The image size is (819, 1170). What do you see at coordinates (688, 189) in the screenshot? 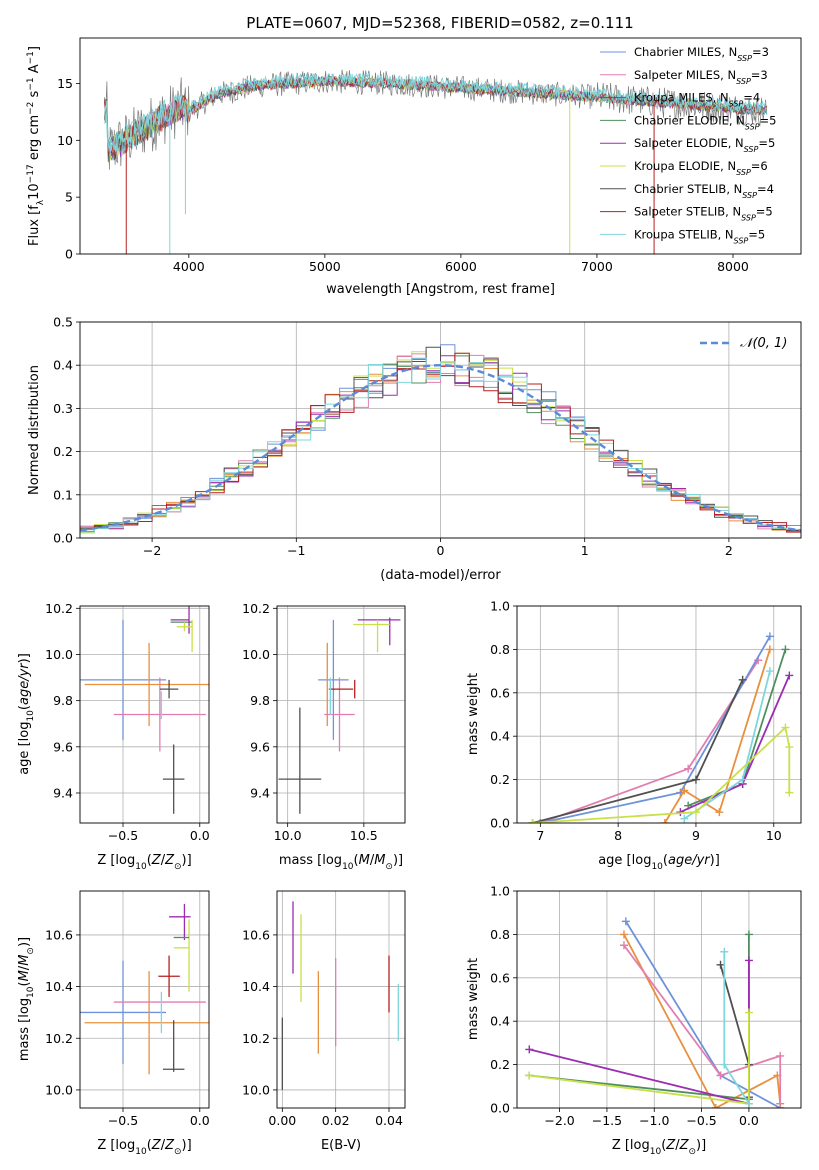
I see `legend-label-name: Chabrier STELIB, N` at bounding box center [688, 189].